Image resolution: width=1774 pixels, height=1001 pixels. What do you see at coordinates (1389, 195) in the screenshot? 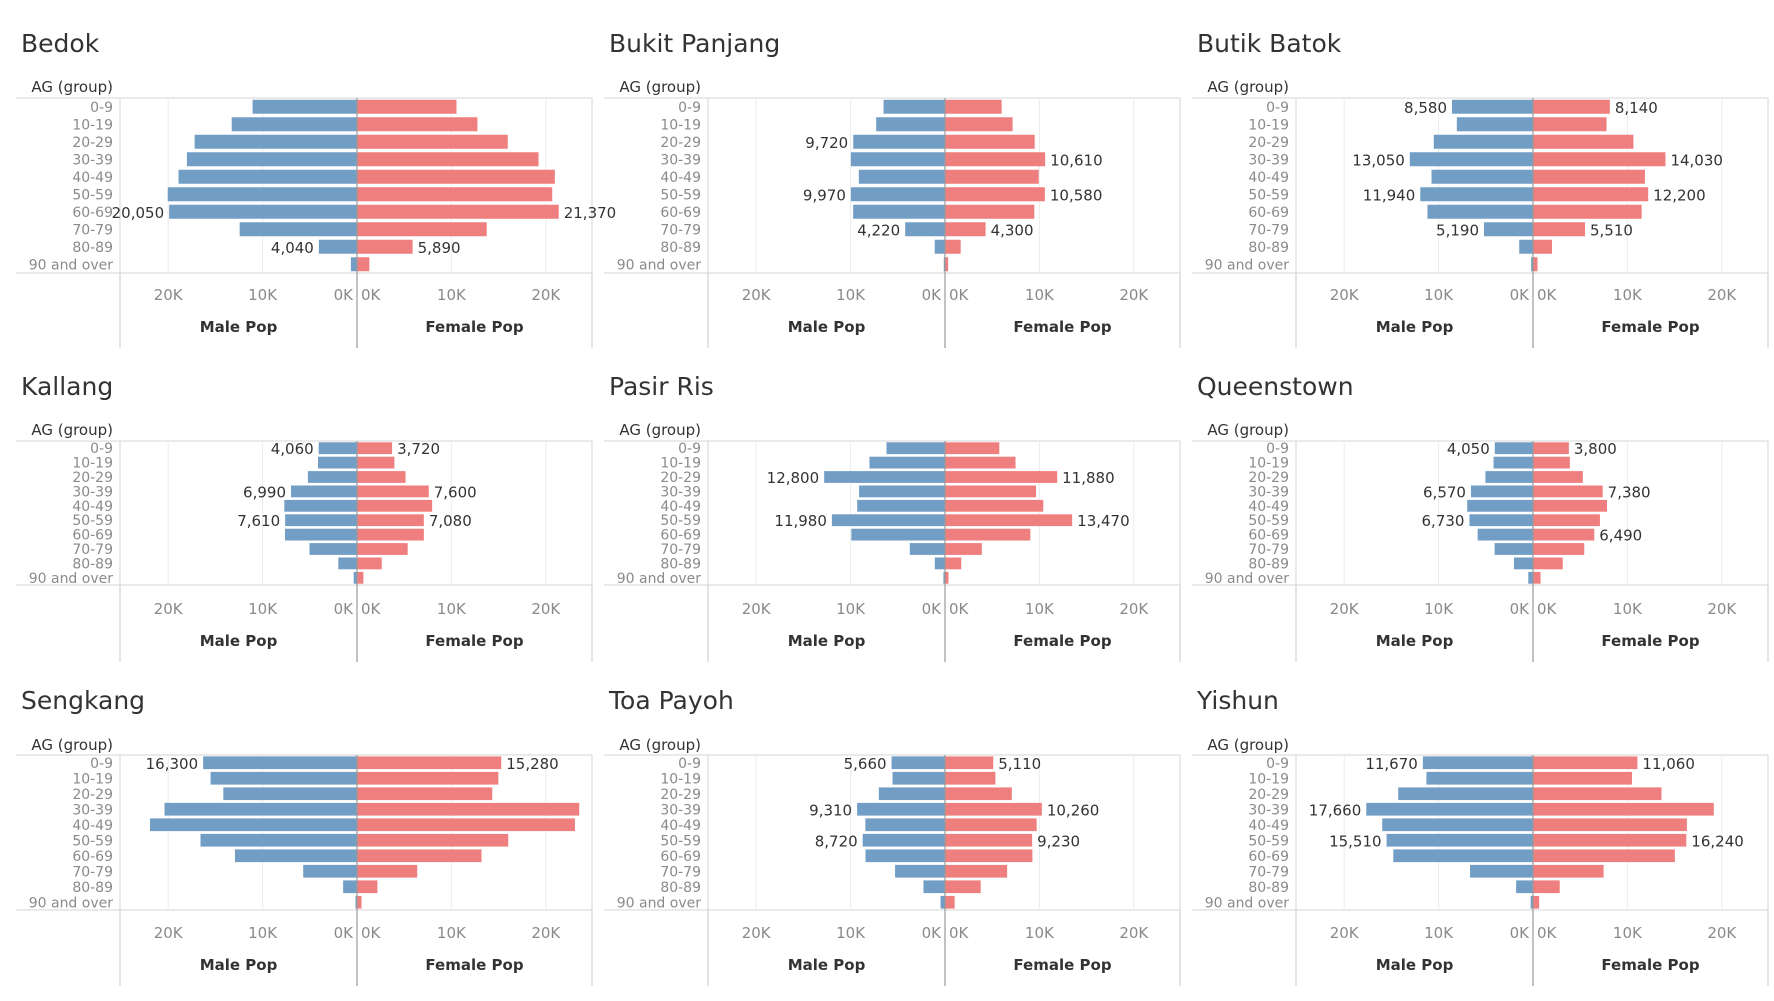
I see `male-data-label: 11,940` at bounding box center [1389, 195].